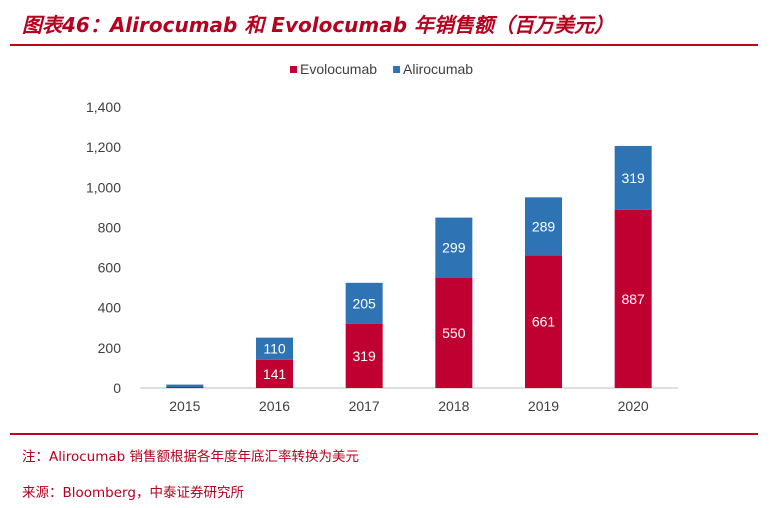 The image size is (770, 508). I want to click on data-label-evolocumab: 550, so click(454, 333).